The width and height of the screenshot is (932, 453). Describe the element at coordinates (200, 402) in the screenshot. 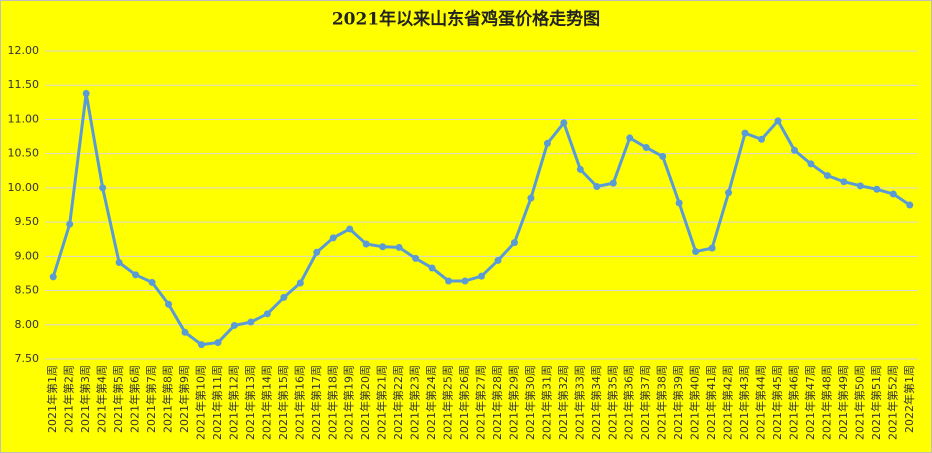

I see `x-tick-label: 2021年第10周` at that location.